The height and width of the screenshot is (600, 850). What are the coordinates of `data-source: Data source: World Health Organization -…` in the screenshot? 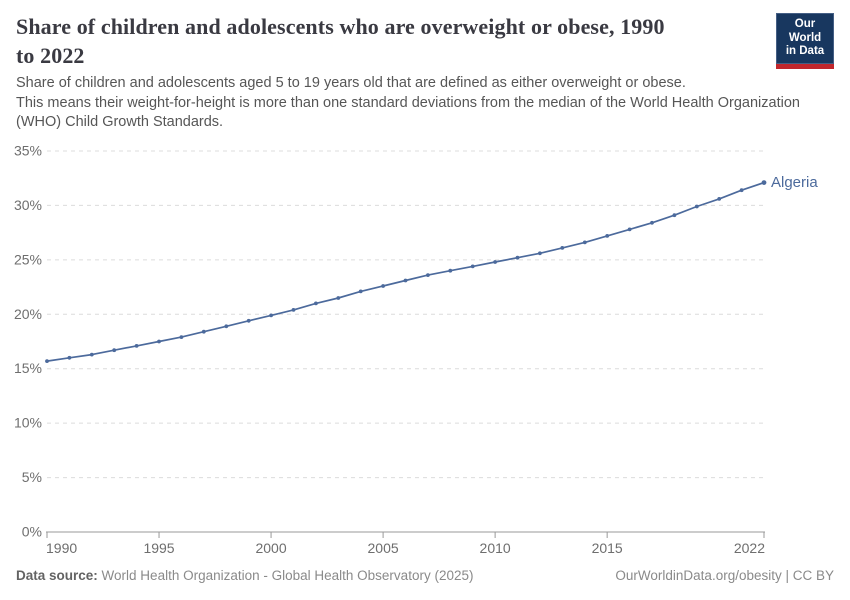 It's located at (244, 575).